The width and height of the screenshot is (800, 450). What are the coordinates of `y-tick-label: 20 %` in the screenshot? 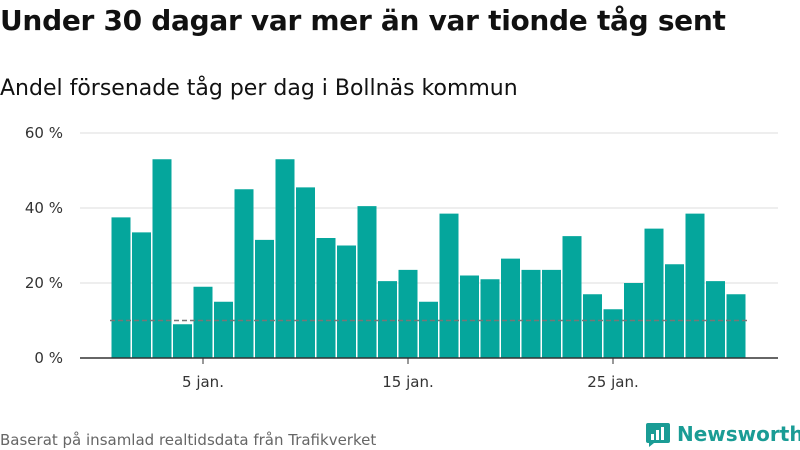 It's located at (44, 283).